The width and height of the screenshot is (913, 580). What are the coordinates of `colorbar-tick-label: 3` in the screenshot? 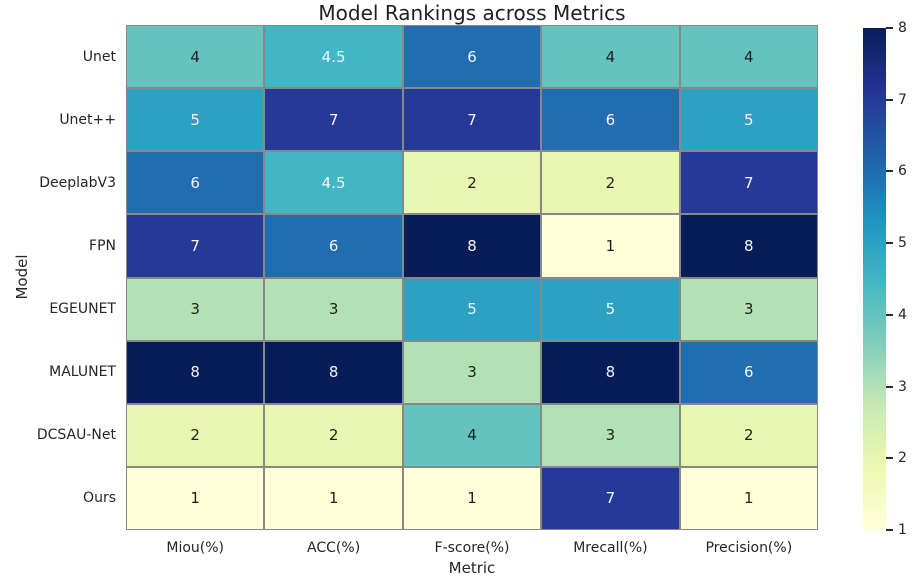 It's located at (902, 386).